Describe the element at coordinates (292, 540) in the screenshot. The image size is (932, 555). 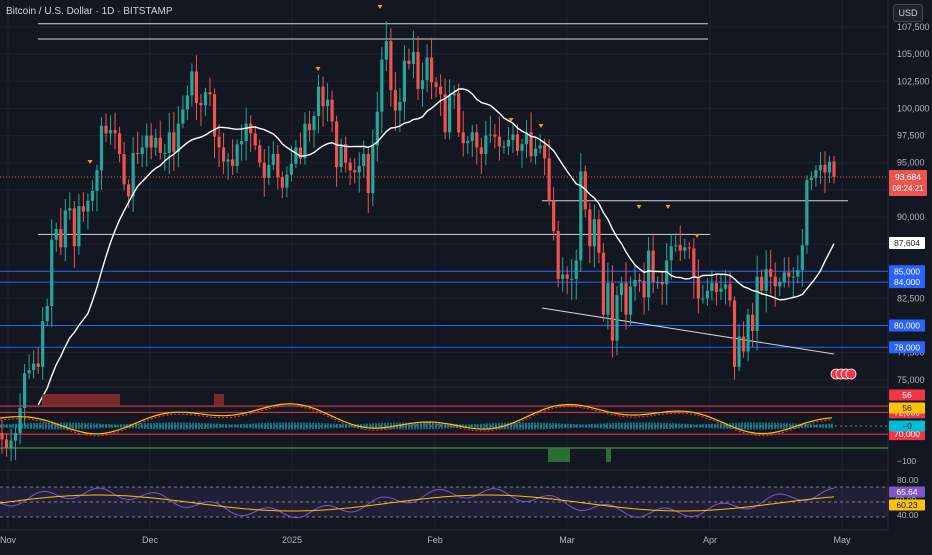
I see `time-axis-label: 2025` at that location.